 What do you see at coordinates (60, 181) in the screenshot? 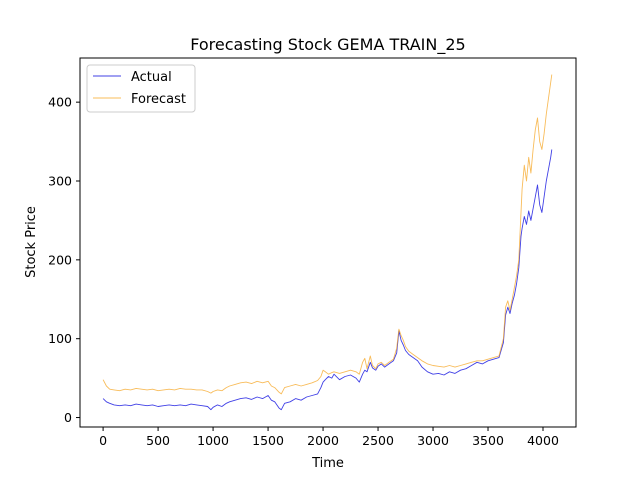
I see `y-tick-label: 300` at bounding box center [60, 181].